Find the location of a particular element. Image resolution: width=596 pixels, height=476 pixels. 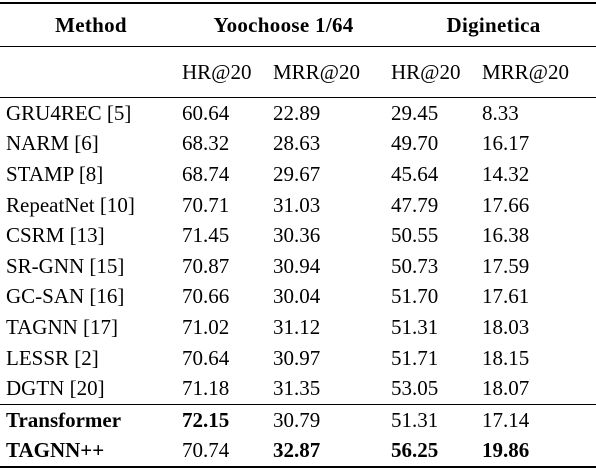

value-cell: 17.14 is located at coordinates (536, 419).